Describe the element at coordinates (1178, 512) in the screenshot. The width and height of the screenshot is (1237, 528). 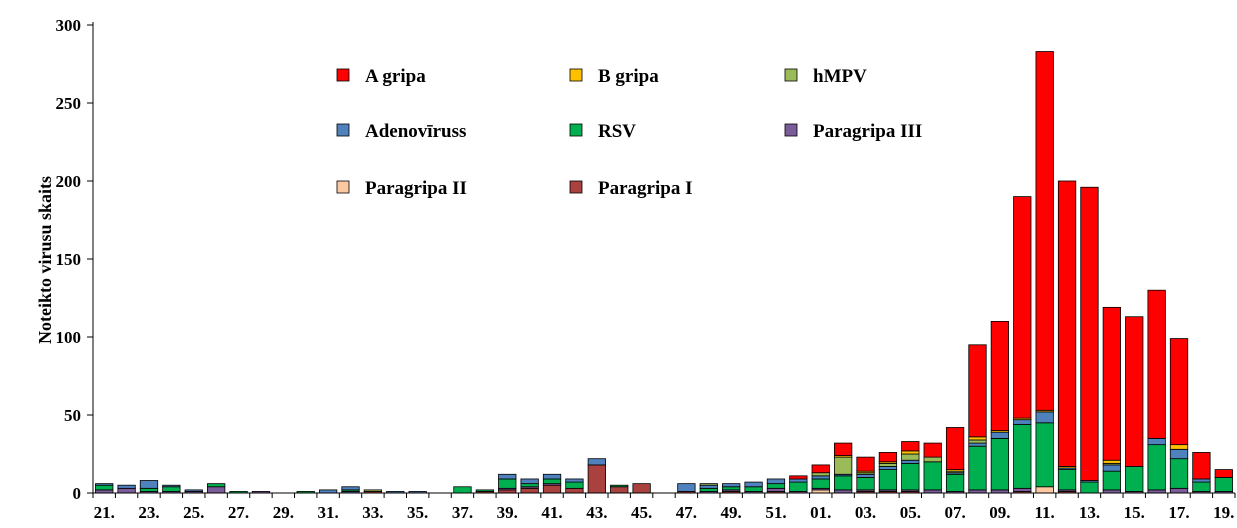
I see `x-tick-label: 17.` at that location.